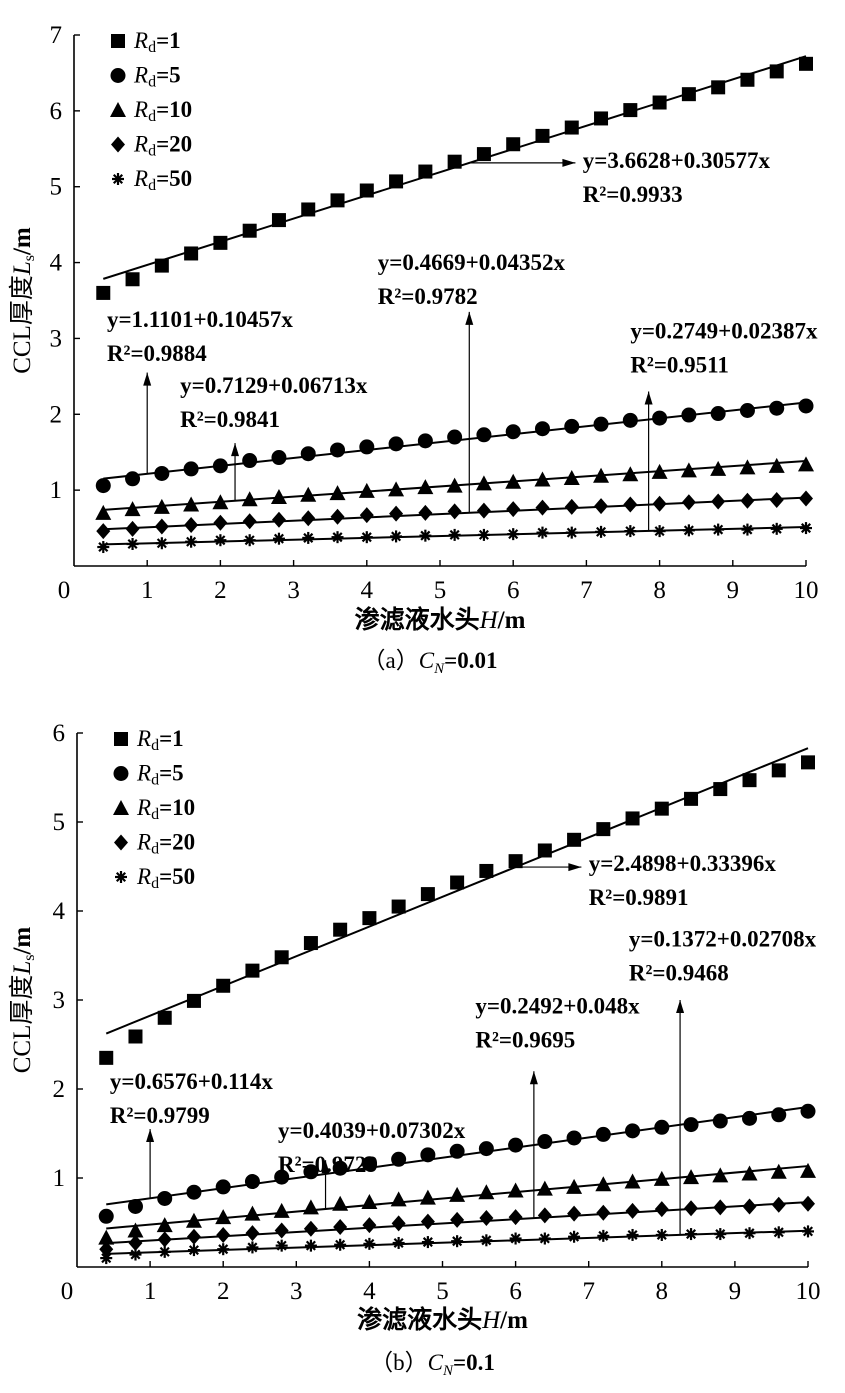 The width and height of the screenshot is (845, 1393). I want to click on legend-entry: Rd=1, so click(157, 42).